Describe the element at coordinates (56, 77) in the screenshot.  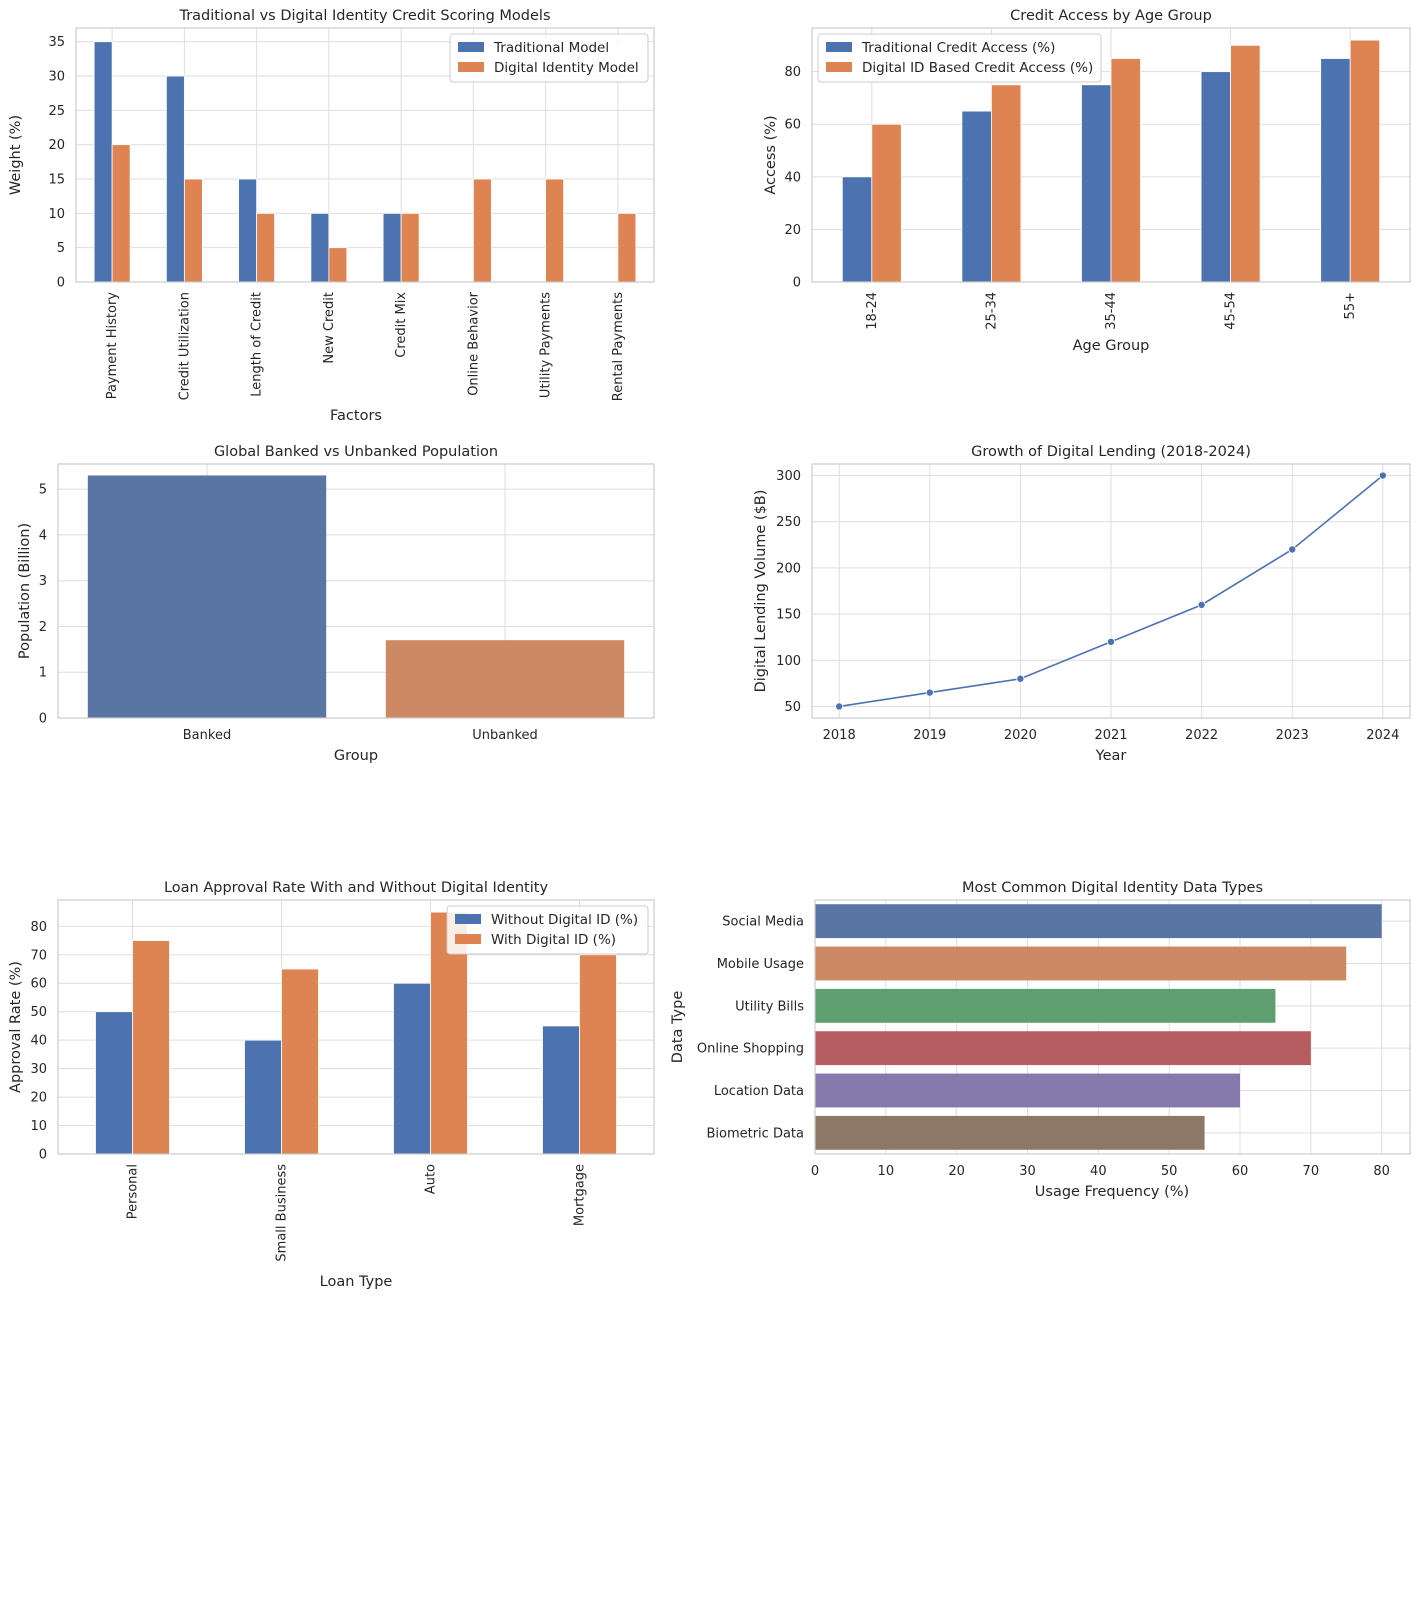
I see `y-tick-label: 30` at that location.